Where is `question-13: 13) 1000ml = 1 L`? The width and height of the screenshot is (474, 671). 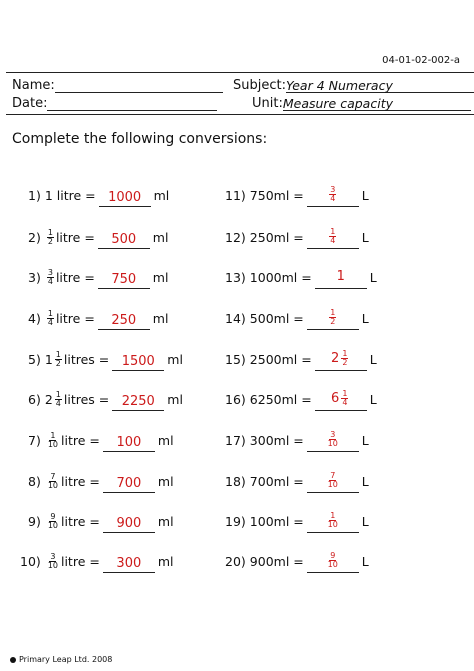
question-13: 13) 1000ml = 1 L is located at coordinates (301, 277).